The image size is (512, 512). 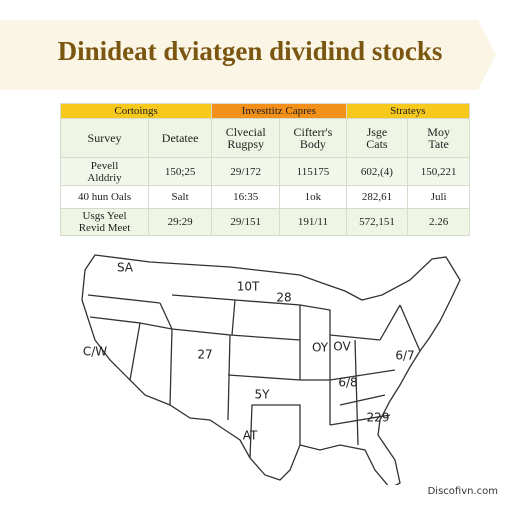 What do you see at coordinates (378, 418) in the screenshot?
I see `map-label: 229` at bounding box center [378, 418].